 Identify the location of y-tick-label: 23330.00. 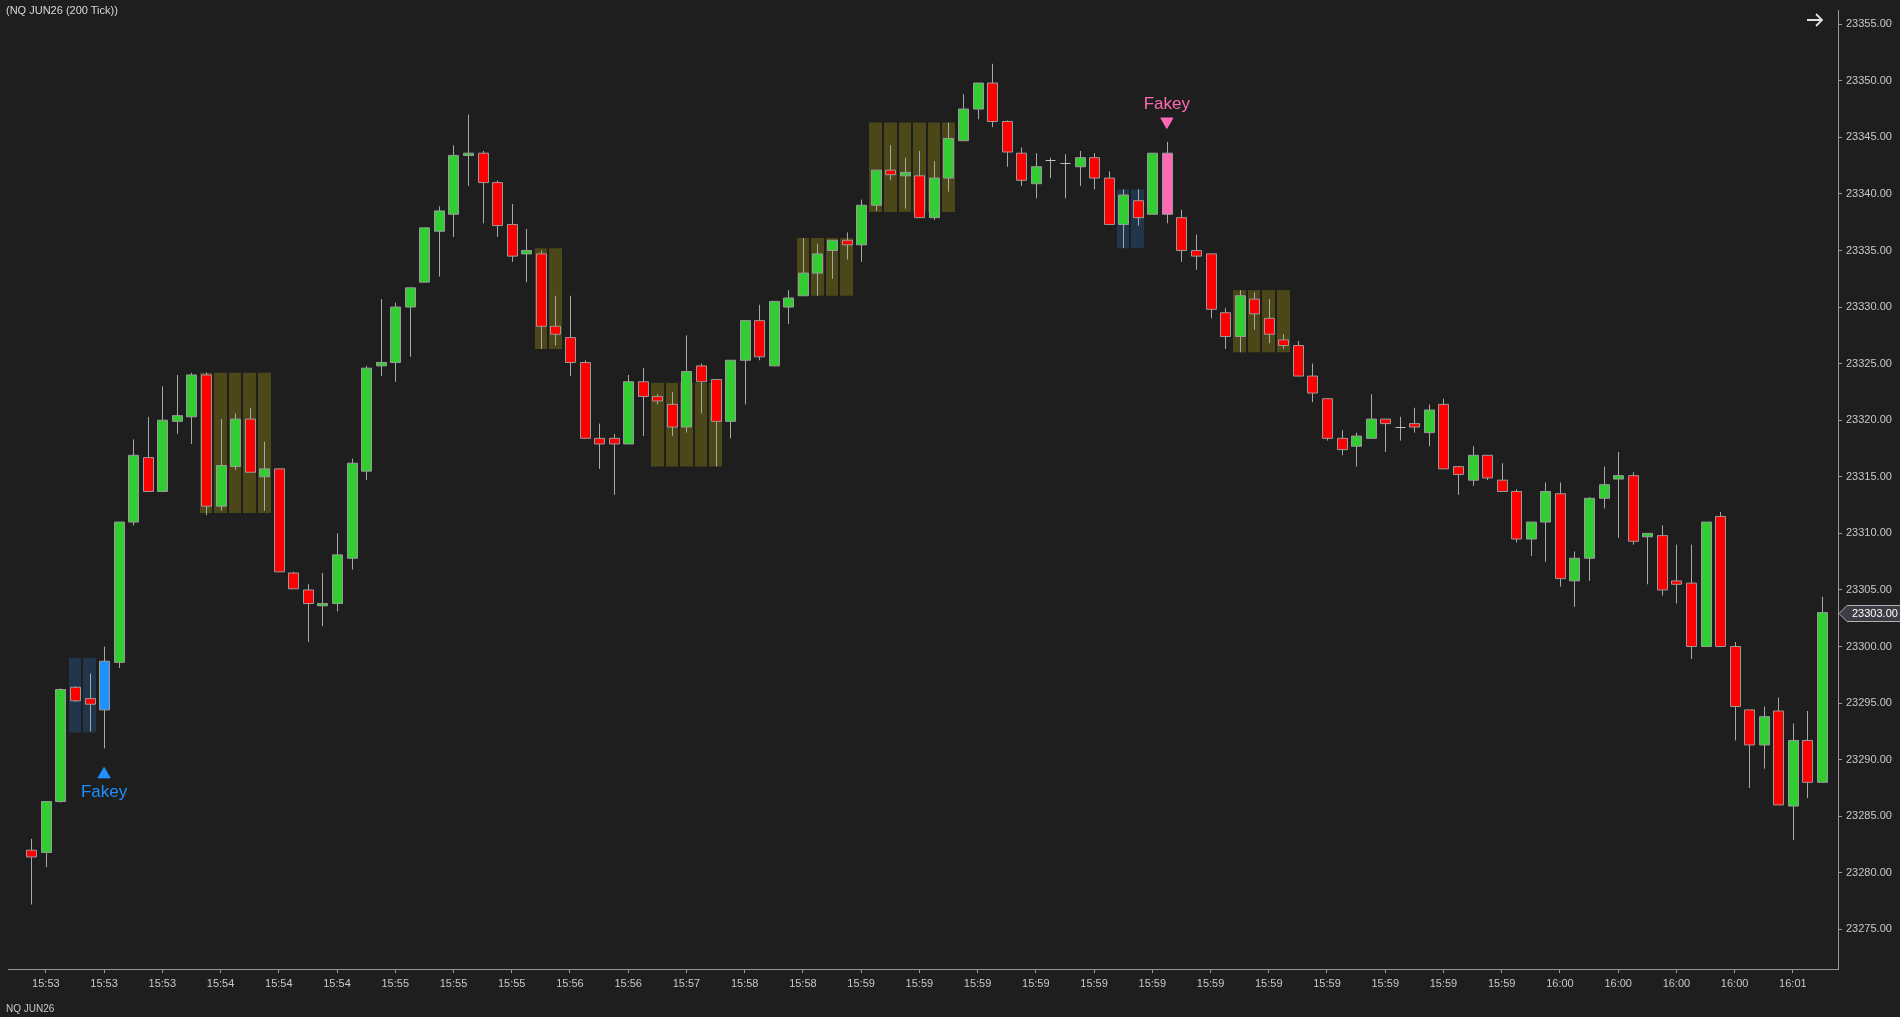
(1869, 306).